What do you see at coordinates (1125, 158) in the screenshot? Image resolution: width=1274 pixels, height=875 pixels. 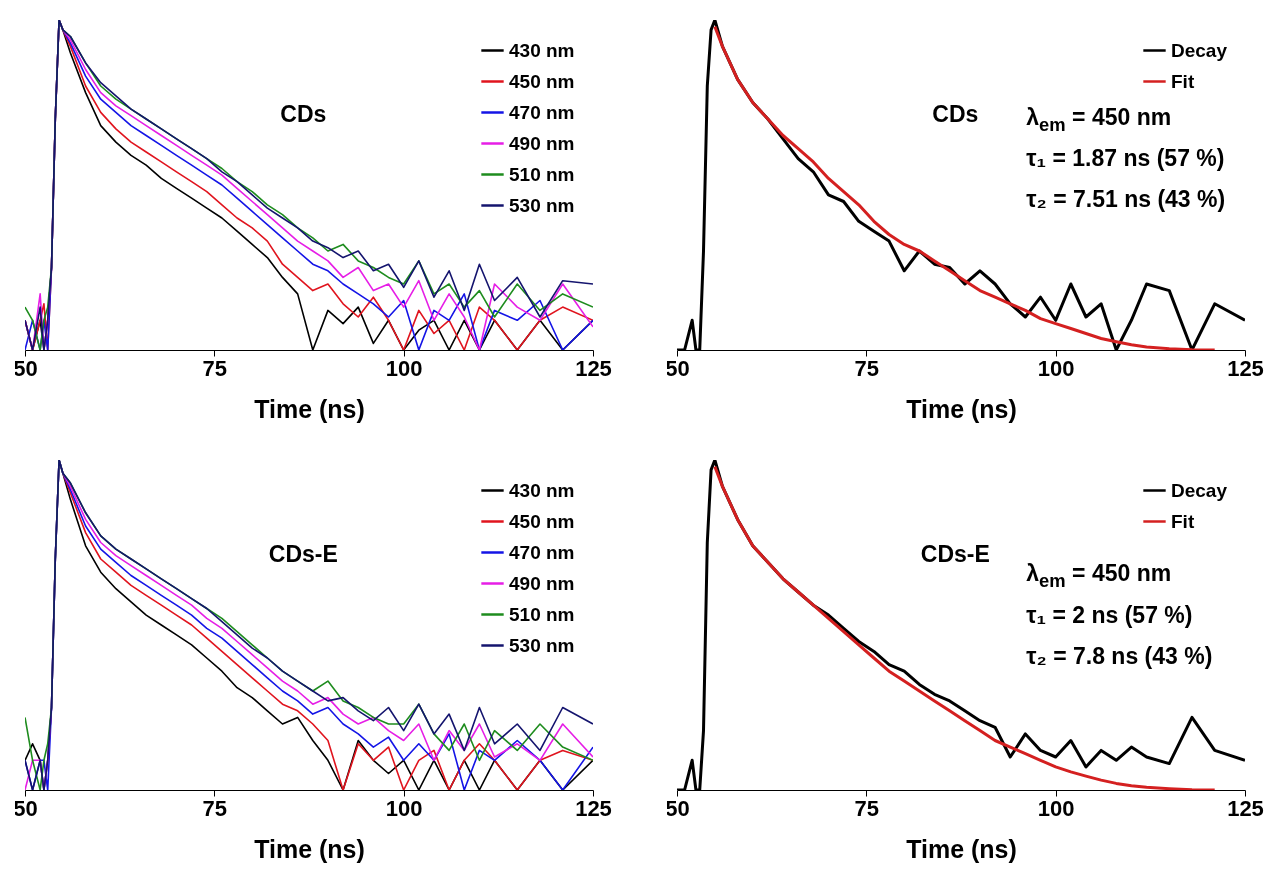 I see `annotation: τ₁ = 1.87 ns (57 %)` at bounding box center [1125, 158].